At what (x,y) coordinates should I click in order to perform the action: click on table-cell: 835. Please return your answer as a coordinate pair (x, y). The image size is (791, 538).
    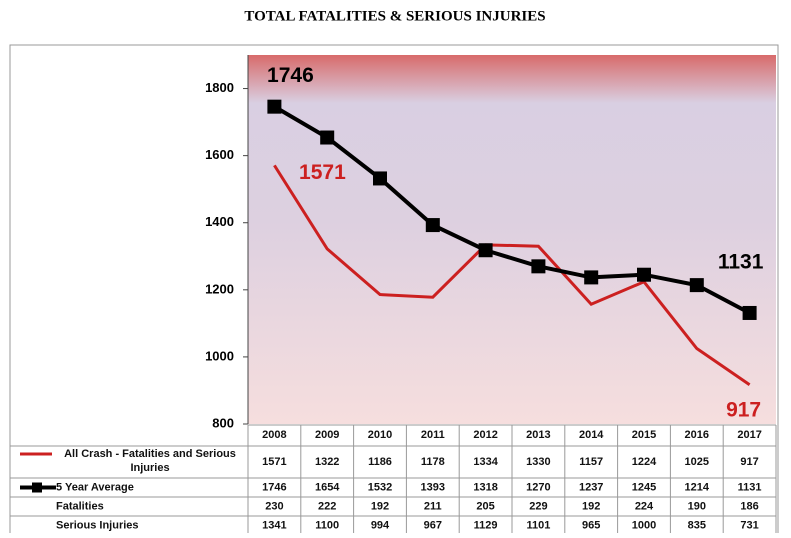
    Looking at the image, I should click on (697, 525).